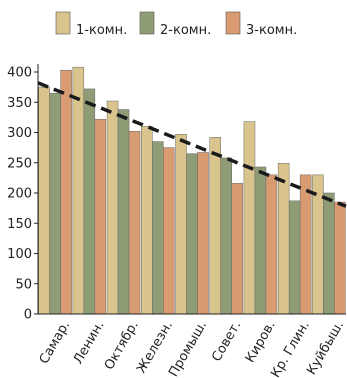 The height and width of the screenshot is (378, 347). I want to click on y-tick-label-7: 350, so click(19, 103).